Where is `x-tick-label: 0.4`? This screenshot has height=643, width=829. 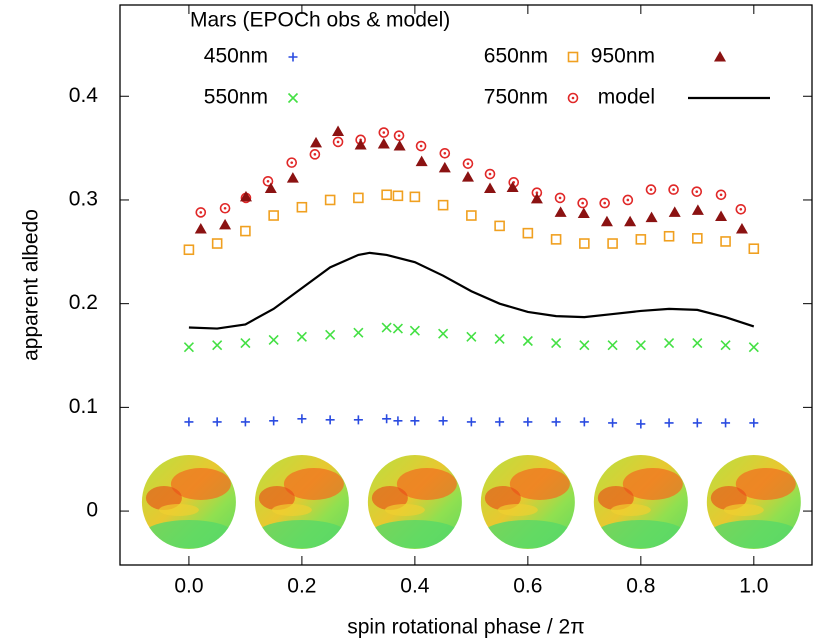
x-tick-label: 0.4 is located at coordinates (415, 586).